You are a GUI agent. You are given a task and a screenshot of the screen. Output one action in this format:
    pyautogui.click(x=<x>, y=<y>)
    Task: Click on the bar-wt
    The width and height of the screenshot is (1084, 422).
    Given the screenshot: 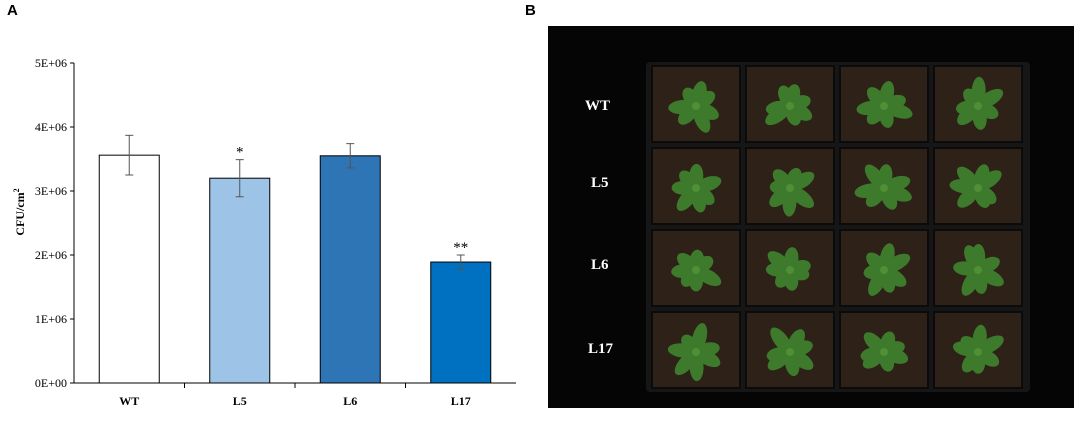 What is the action you would take?
    pyautogui.click(x=129, y=269)
    